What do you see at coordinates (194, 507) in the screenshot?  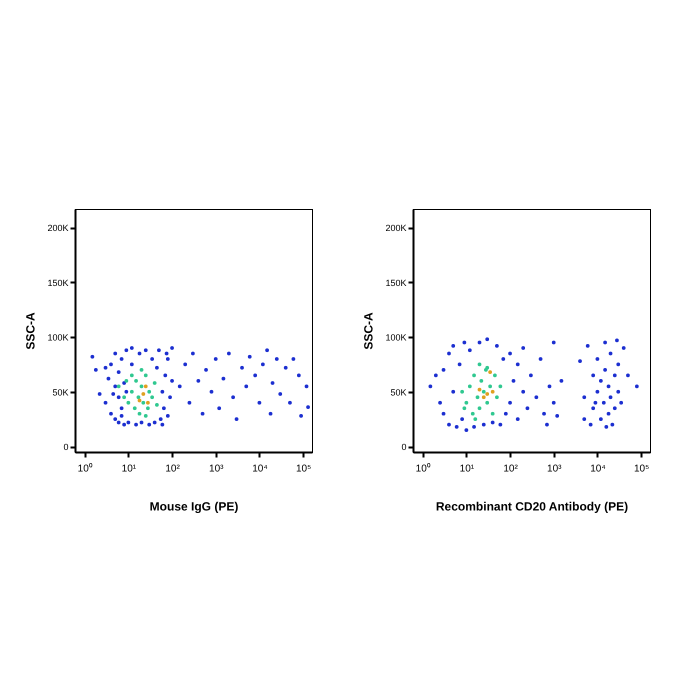 I see `x-axis-title: Mouse IgG (PE)` at bounding box center [194, 507].